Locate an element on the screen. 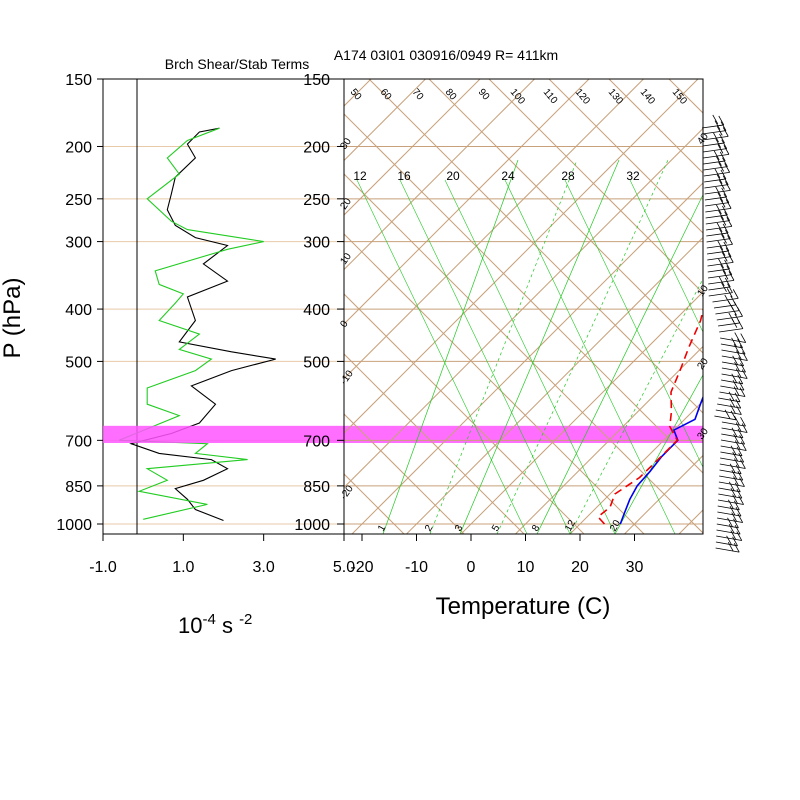 The height and width of the screenshot is (800, 800). right-panel-title: A174 03I01 030916/0949 R= 411km is located at coordinates (446, 55).